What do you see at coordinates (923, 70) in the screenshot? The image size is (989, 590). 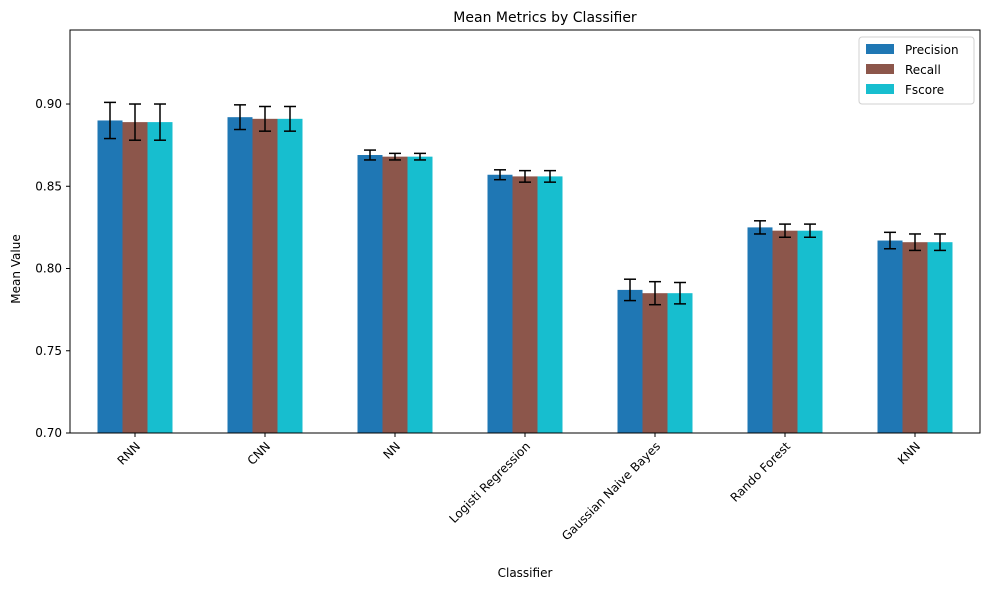 I see `legend-label-recall: Recall` at bounding box center [923, 70].